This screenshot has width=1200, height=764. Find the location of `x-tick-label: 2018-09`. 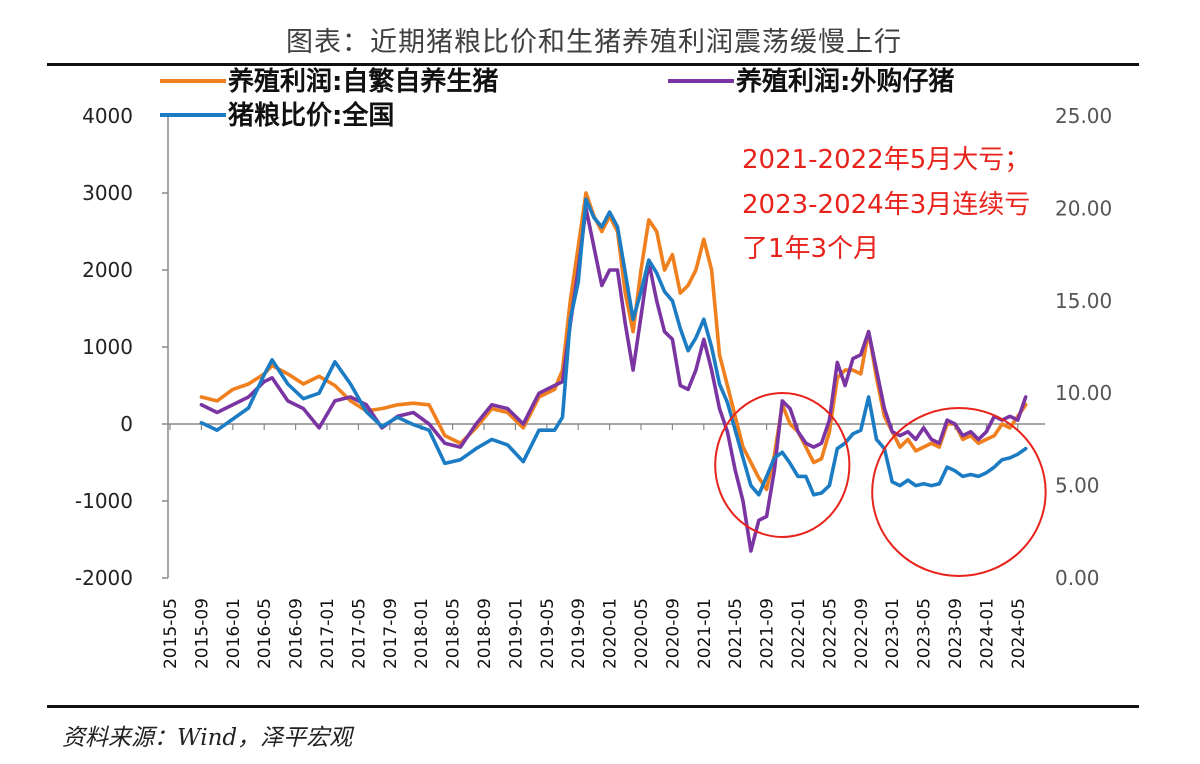

x-tick-label: 2018-09 is located at coordinates (485, 633).